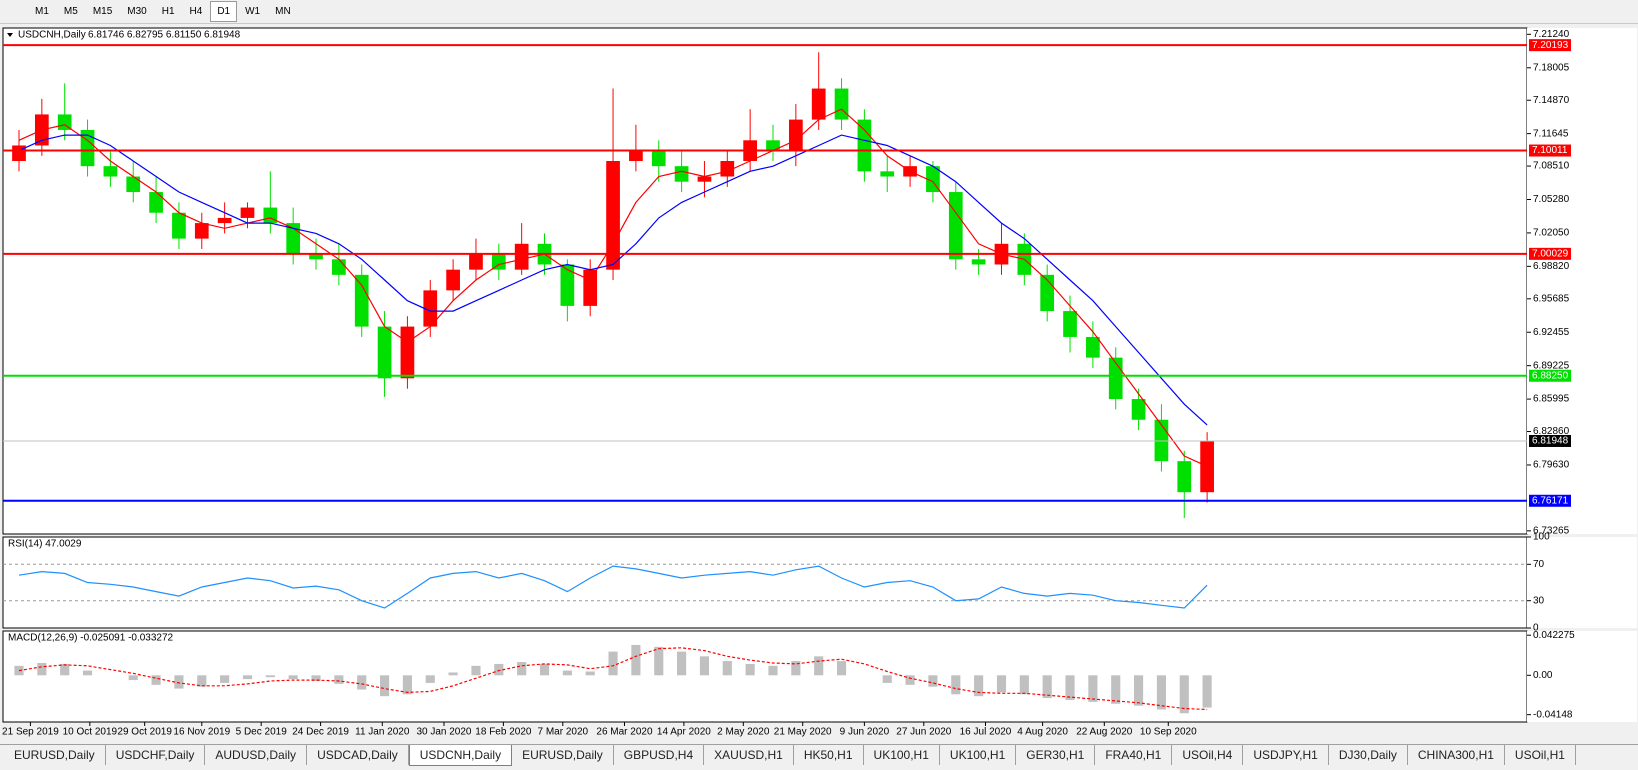  I want to click on chart-tab: XAUUSD,H1, so click(749, 755).